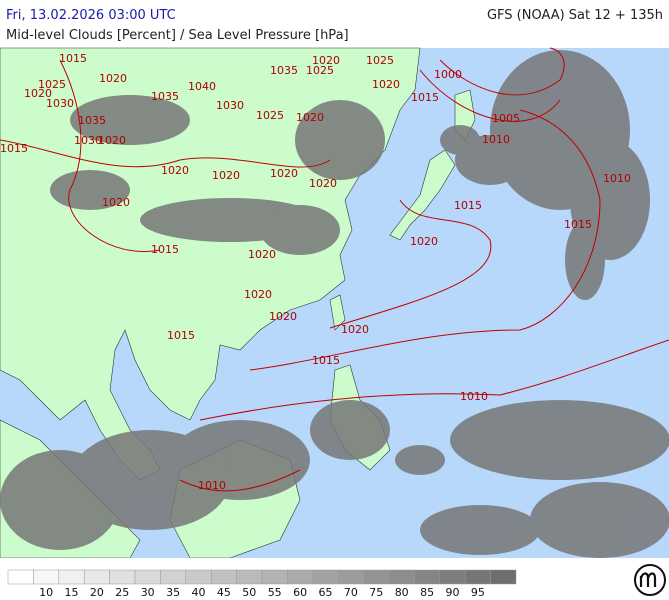 The image size is (669, 600). Describe the element at coordinates (326, 592) in the screenshot. I see `legend-label: 65` at that location.